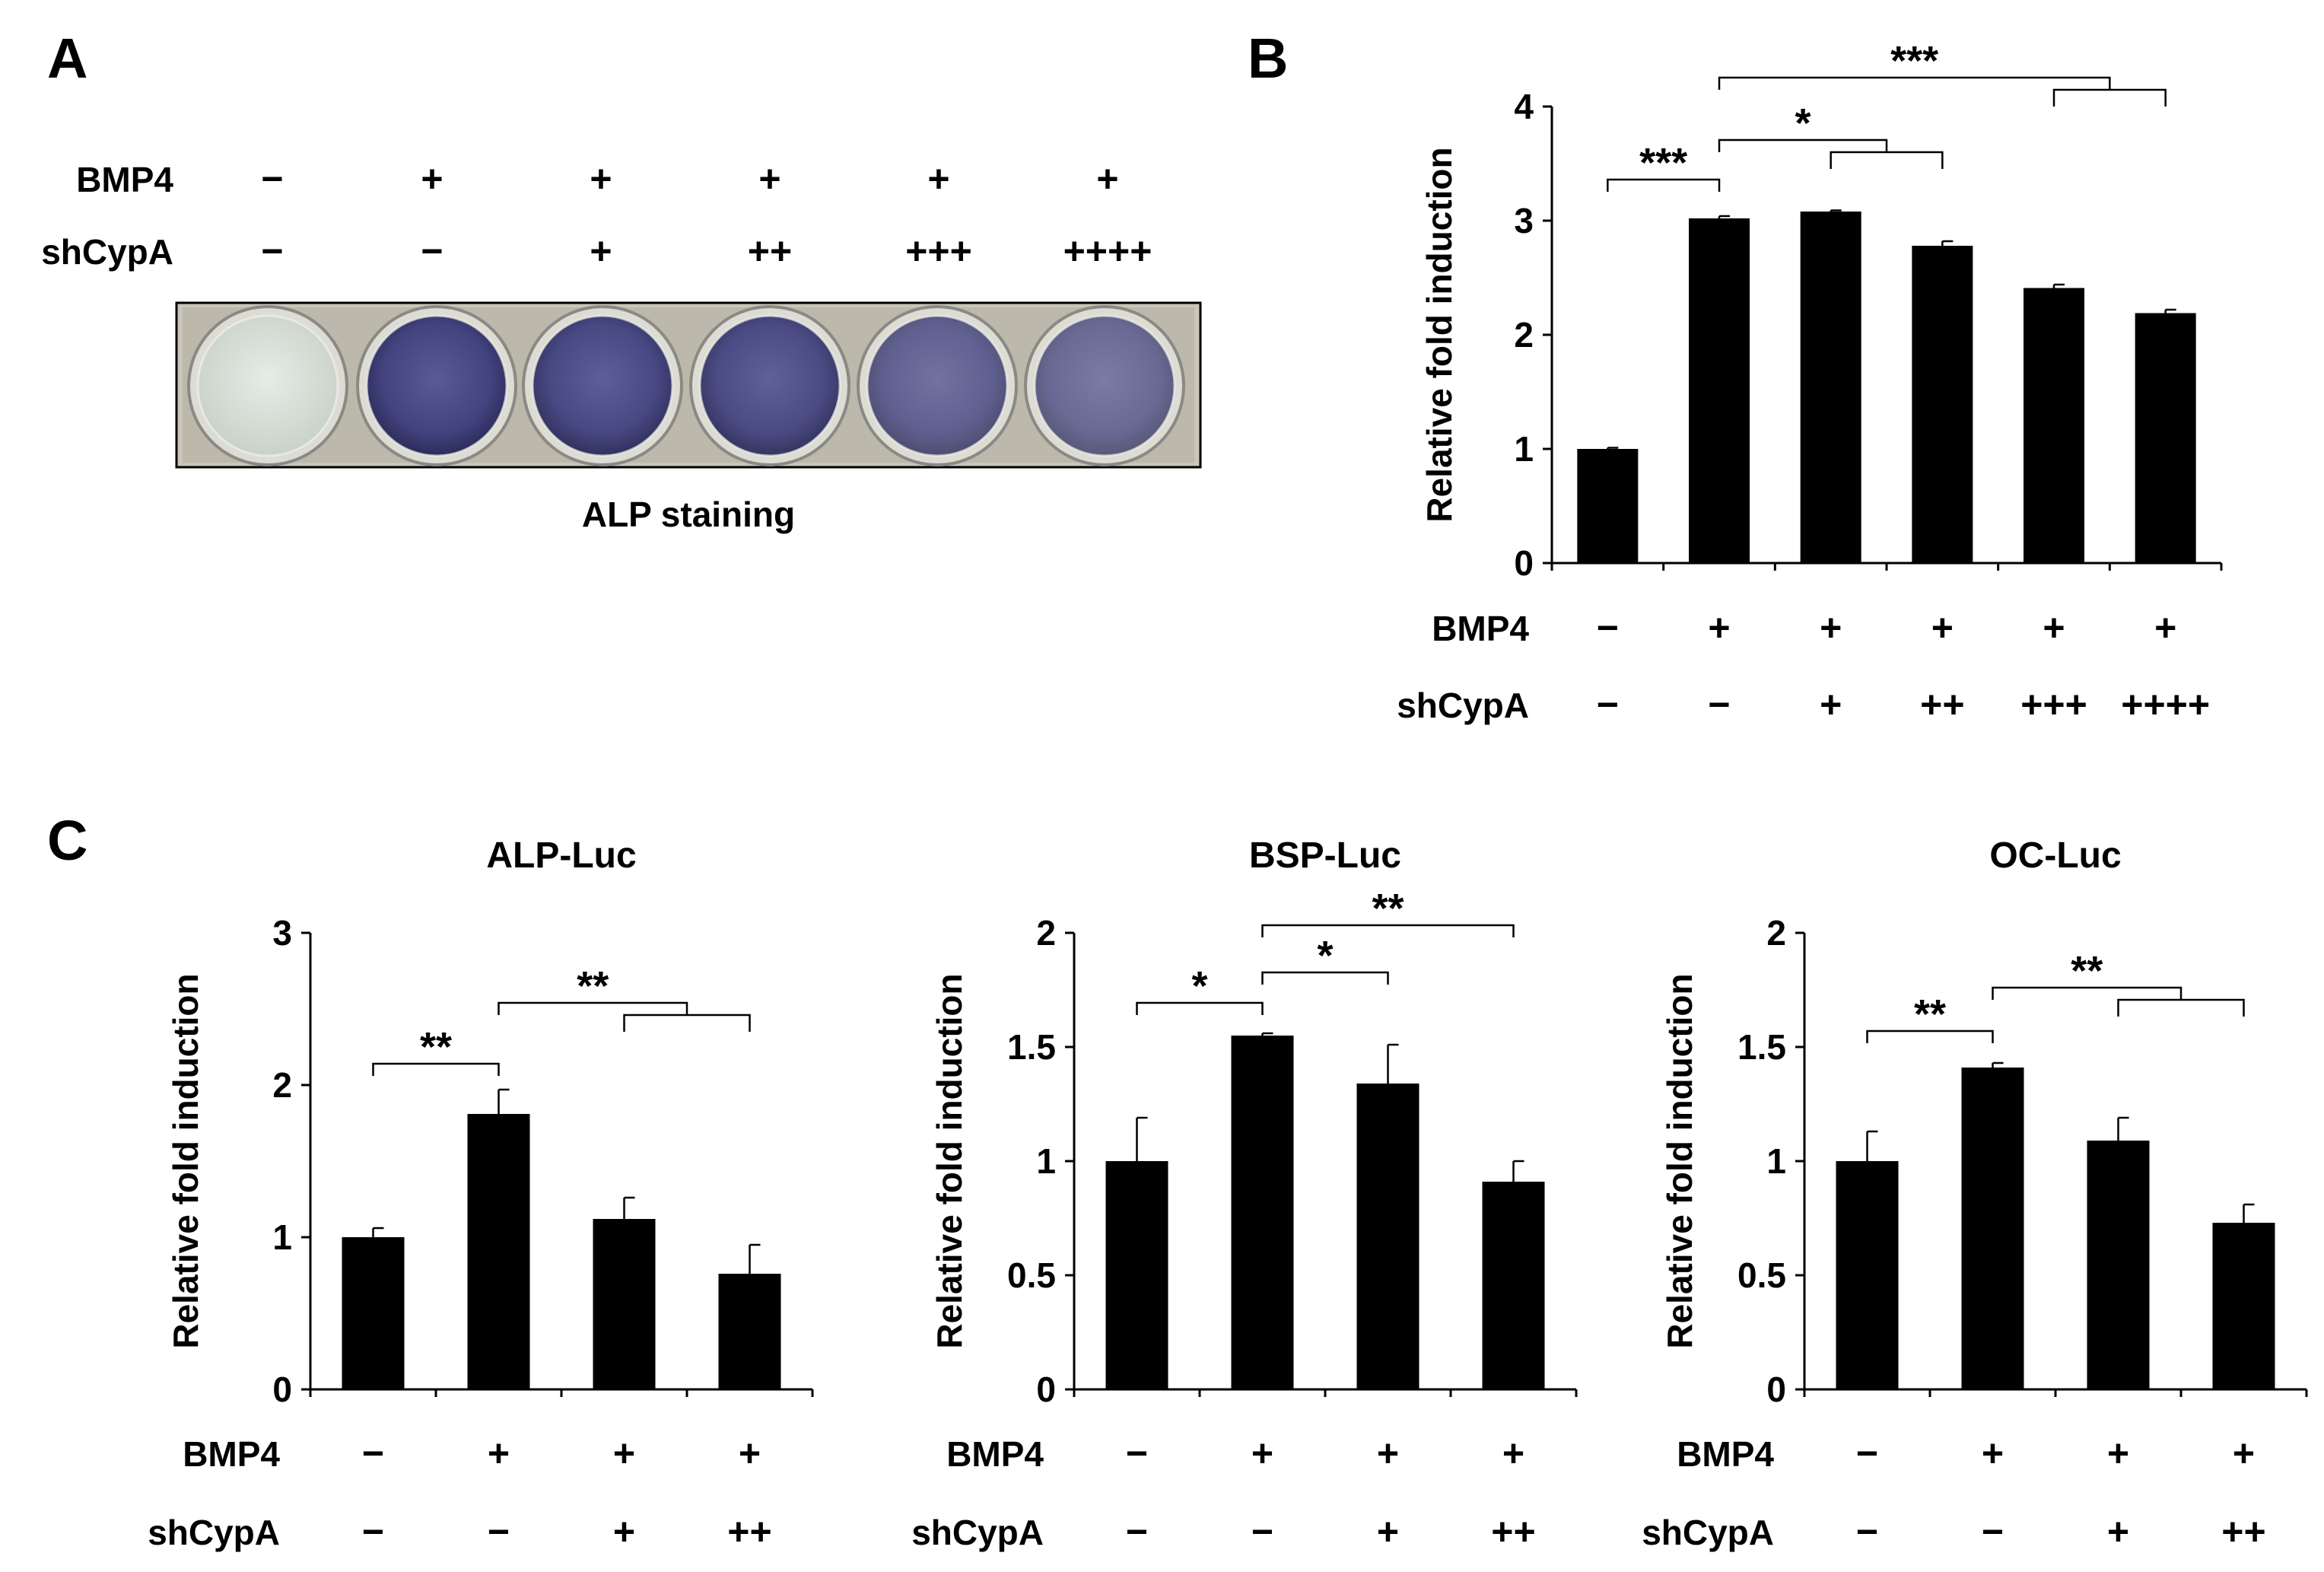 The height and width of the screenshot is (1572, 2324). I want to click on chart-alp-luc-row-label-bmp4: BMP4, so click(232, 1454).